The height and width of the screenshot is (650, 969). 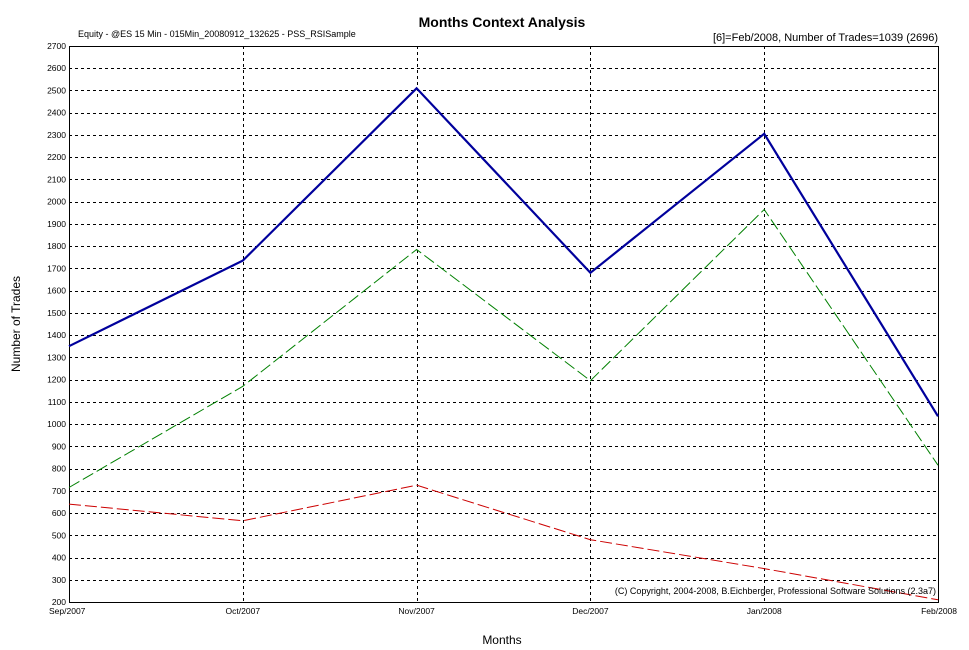 I want to click on y-tick-label: 1600, so click(x=56, y=291).